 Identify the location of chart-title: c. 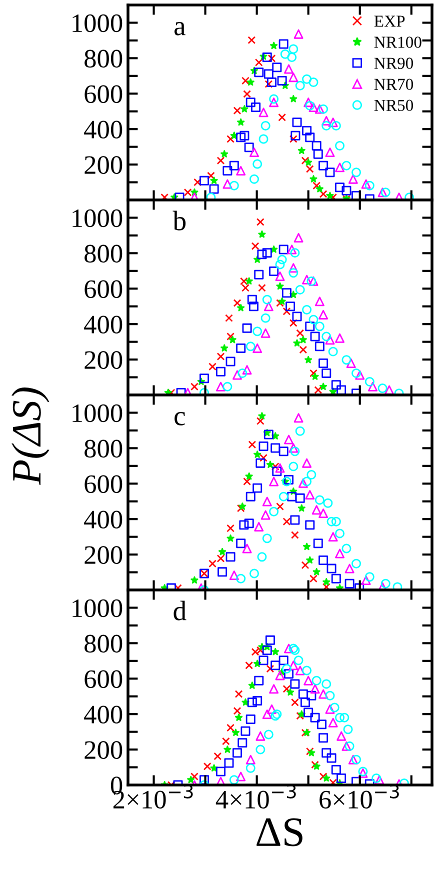
(179, 419).